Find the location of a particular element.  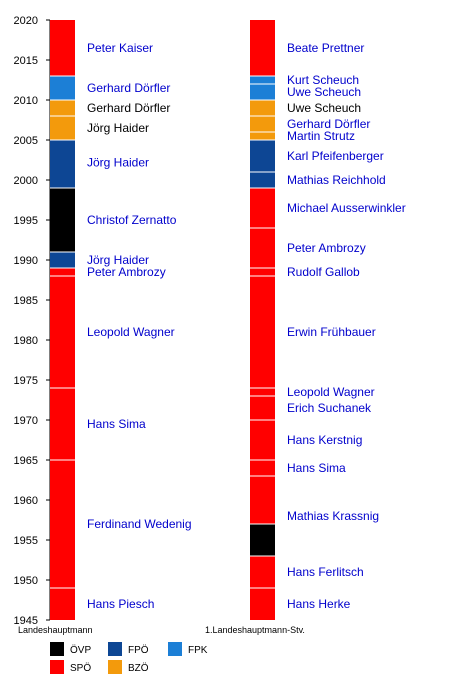

office-holder-name: Mathias Reichhold is located at coordinates (336, 180).